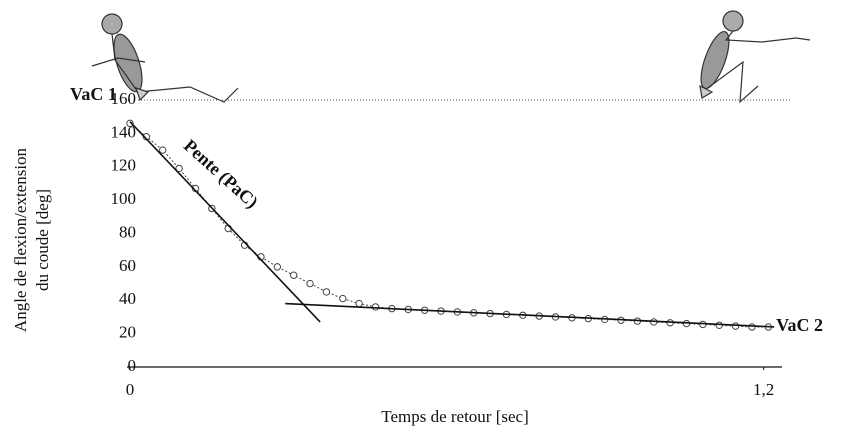  Describe the element at coordinates (20, 239) in the screenshot. I see `y-axis-label: Angle de flexion/extension` at that location.